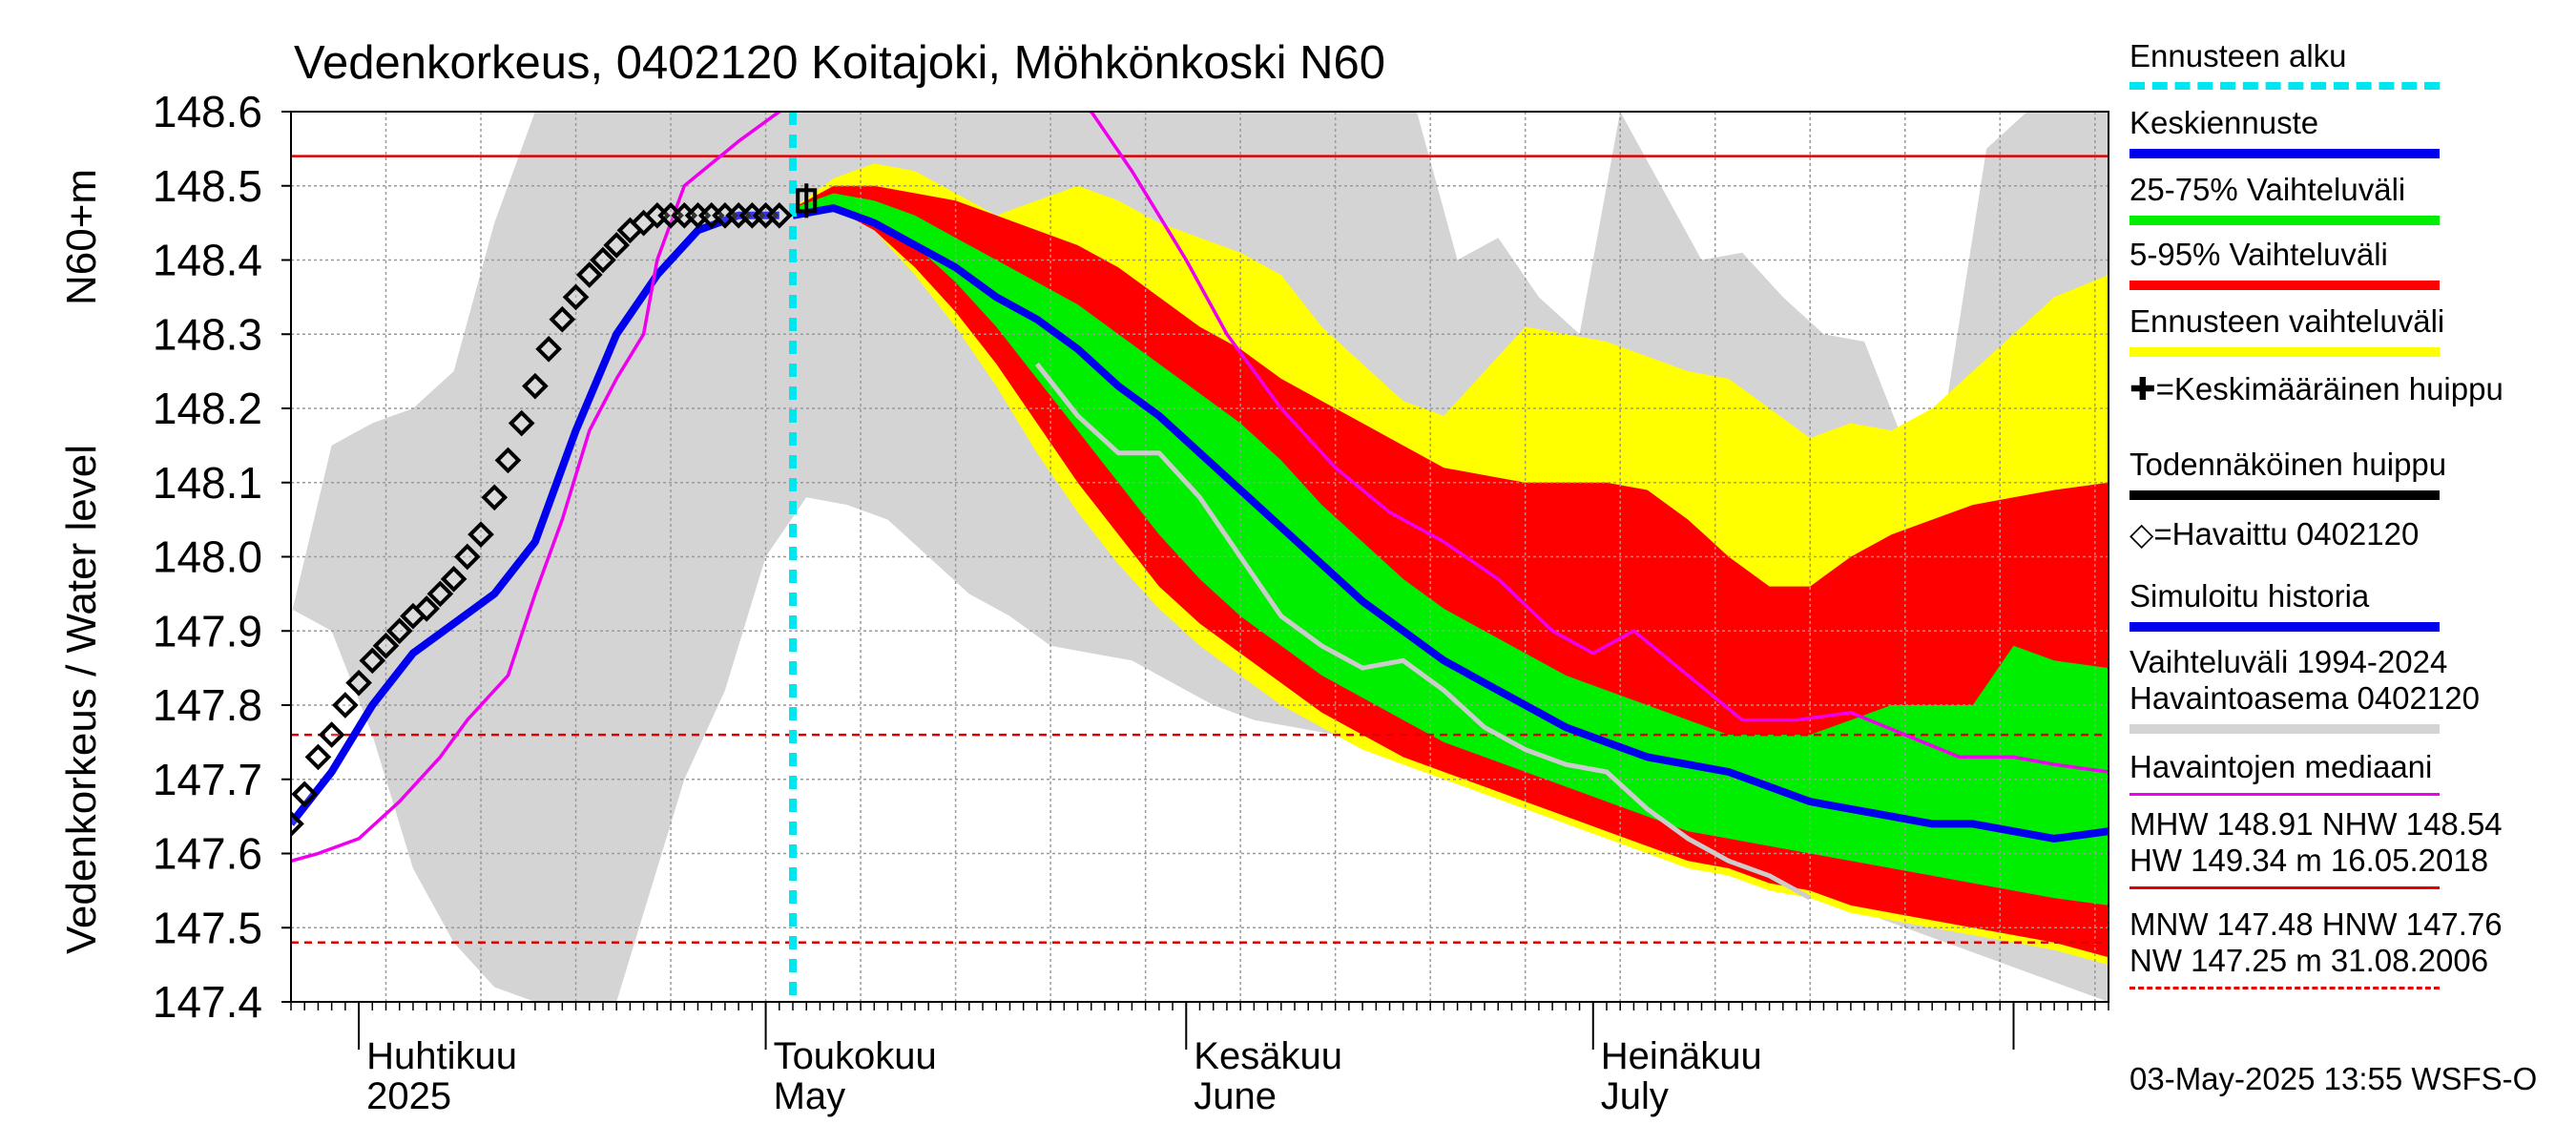 This screenshot has height=1145, width=2576. Describe the element at coordinates (207, 112) in the screenshot. I see `y-tick-label: 148.6` at that location.